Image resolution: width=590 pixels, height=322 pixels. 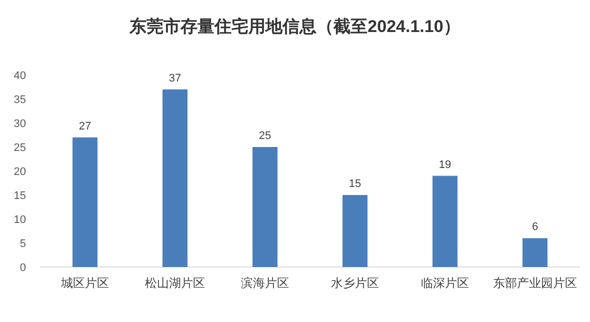 I want to click on y-tick-label: 5, so click(x=23, y=244).